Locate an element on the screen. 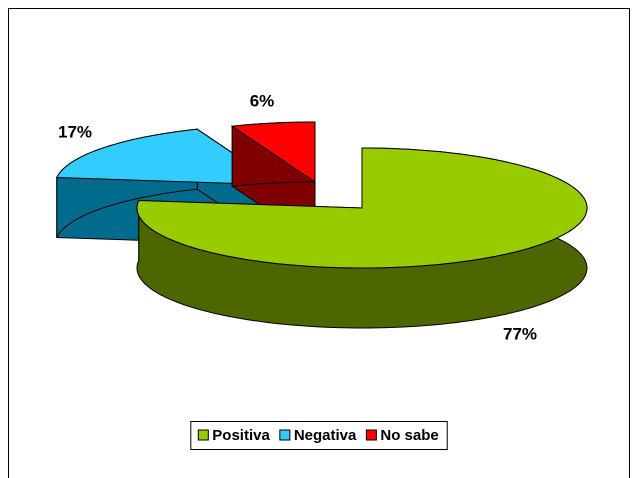 This screenshot has width=637, height=478. legend-label: No sabe is located at coordinates (409, 435).